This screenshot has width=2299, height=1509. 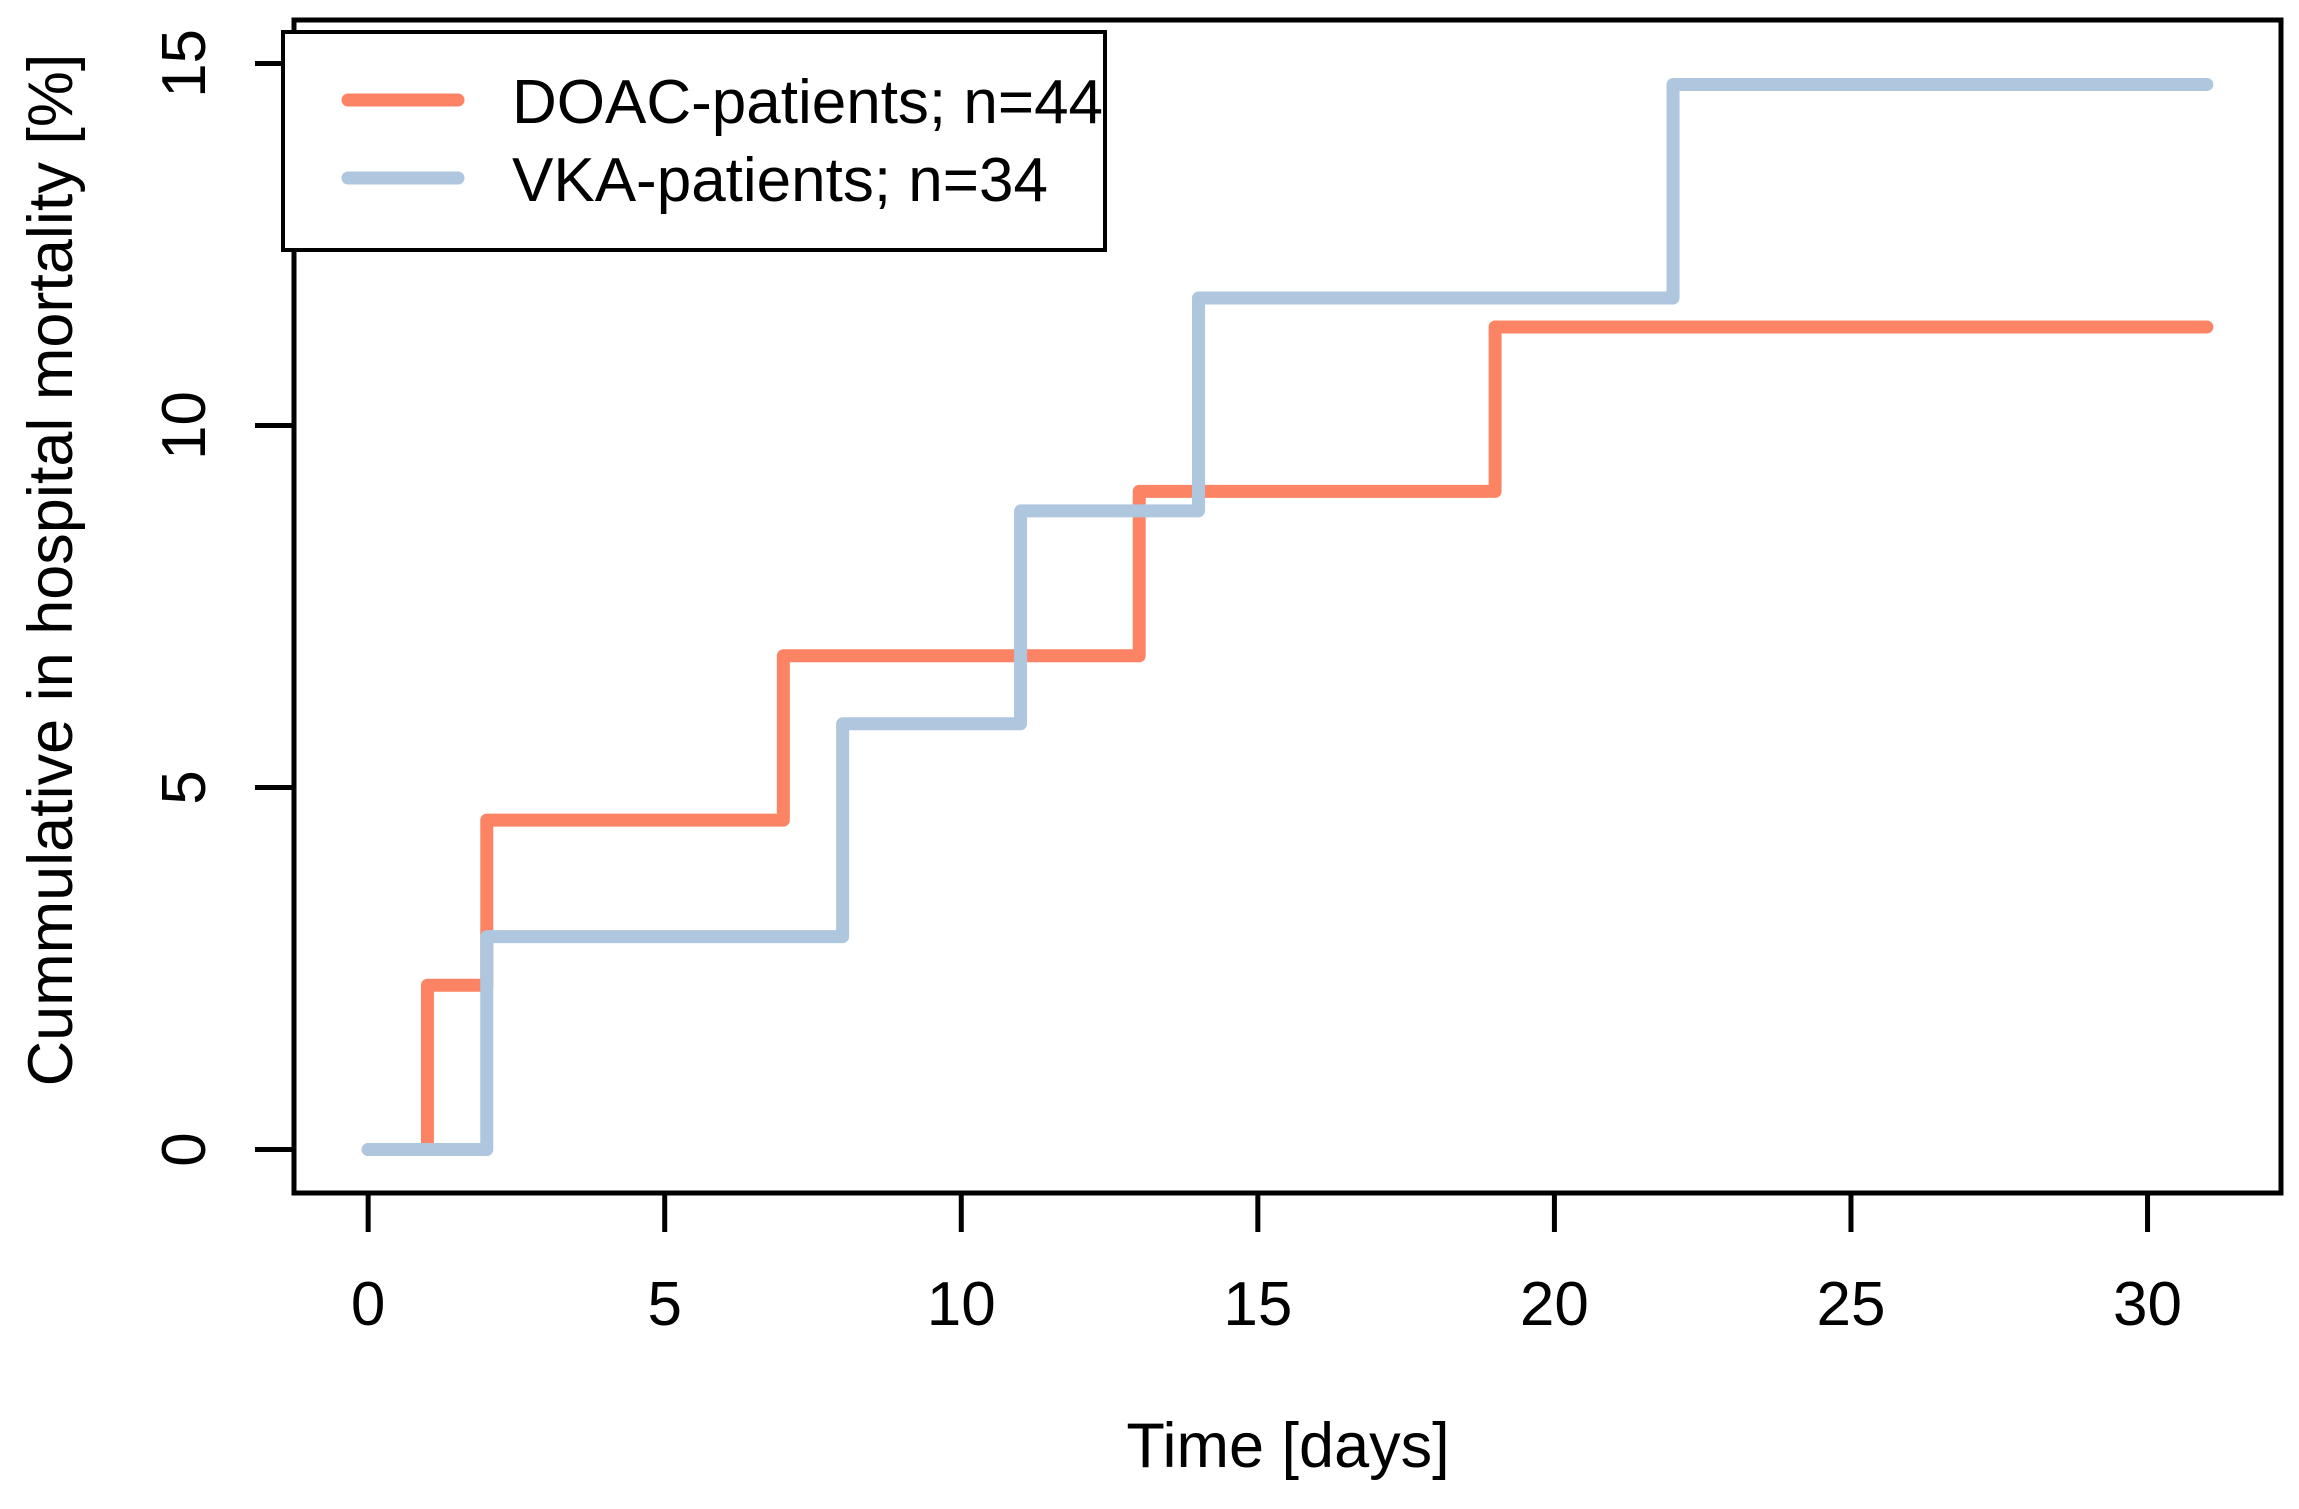 I want to click on legend-box, so click(x=694, y=141).